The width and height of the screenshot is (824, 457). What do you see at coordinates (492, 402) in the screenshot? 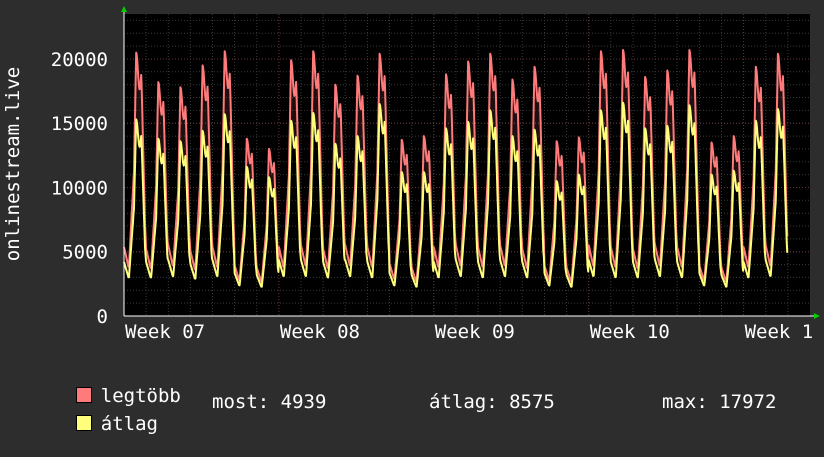
I see `stat-average: átlag: 8575` at bounding box center [492, 402].